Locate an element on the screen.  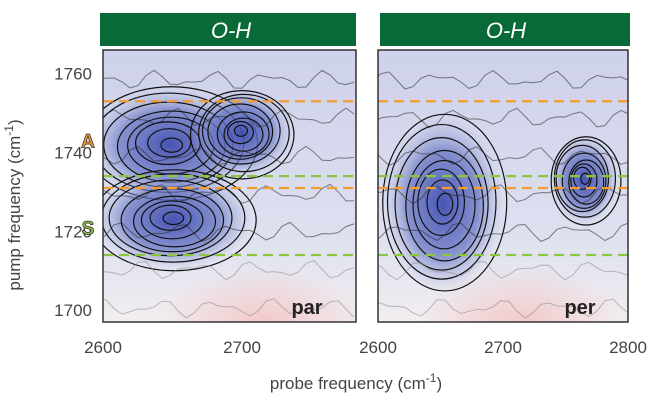
y-axis-title-sup: -1 is located at coordinates (9, 130).